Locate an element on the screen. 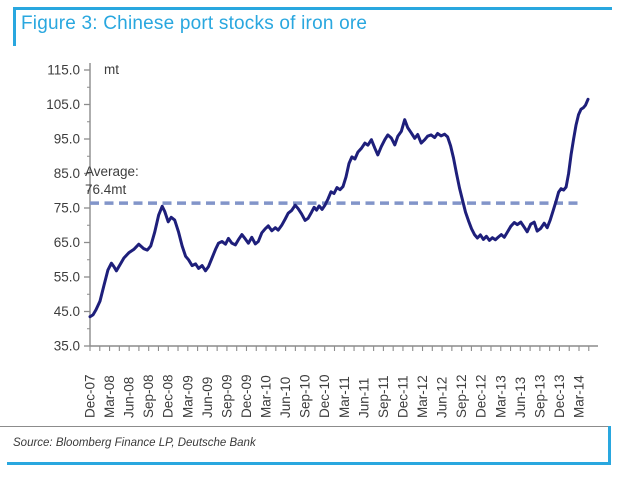 Image resolution: width=625 pixels, height=481 pixels. x-tick-label: Jun-11 is located at coordinates (363, 398).